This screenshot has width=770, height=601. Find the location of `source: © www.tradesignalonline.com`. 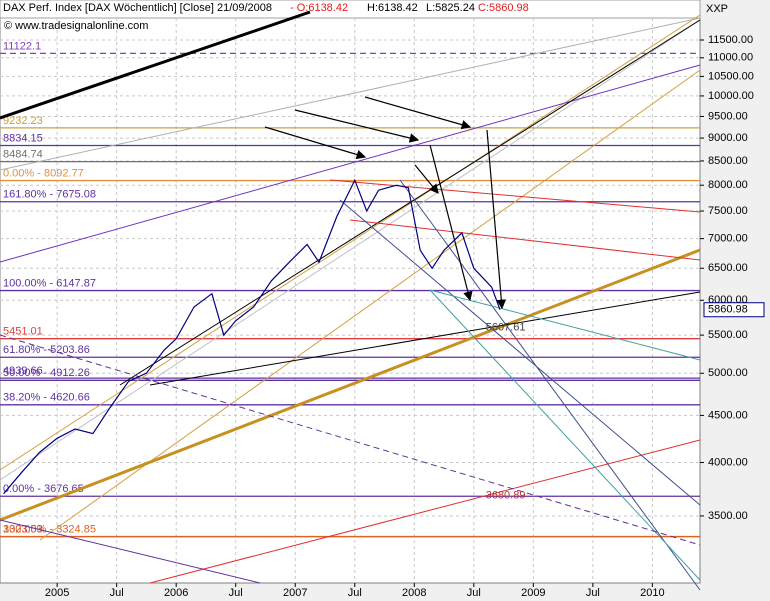

source: © www.tradesignalonline.com is located at coordinates (76, 26).